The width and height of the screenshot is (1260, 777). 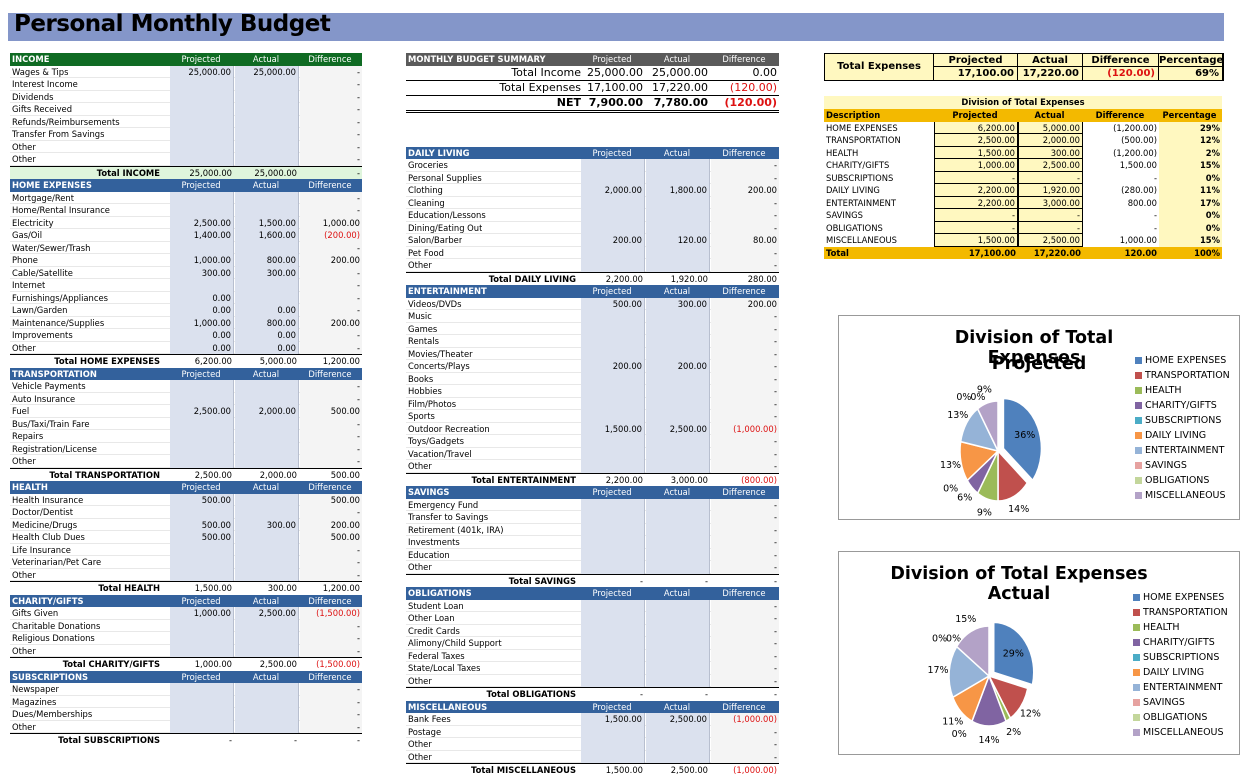 I want to click on actual-cell: 1,600.00, so click(x=267, y=235).